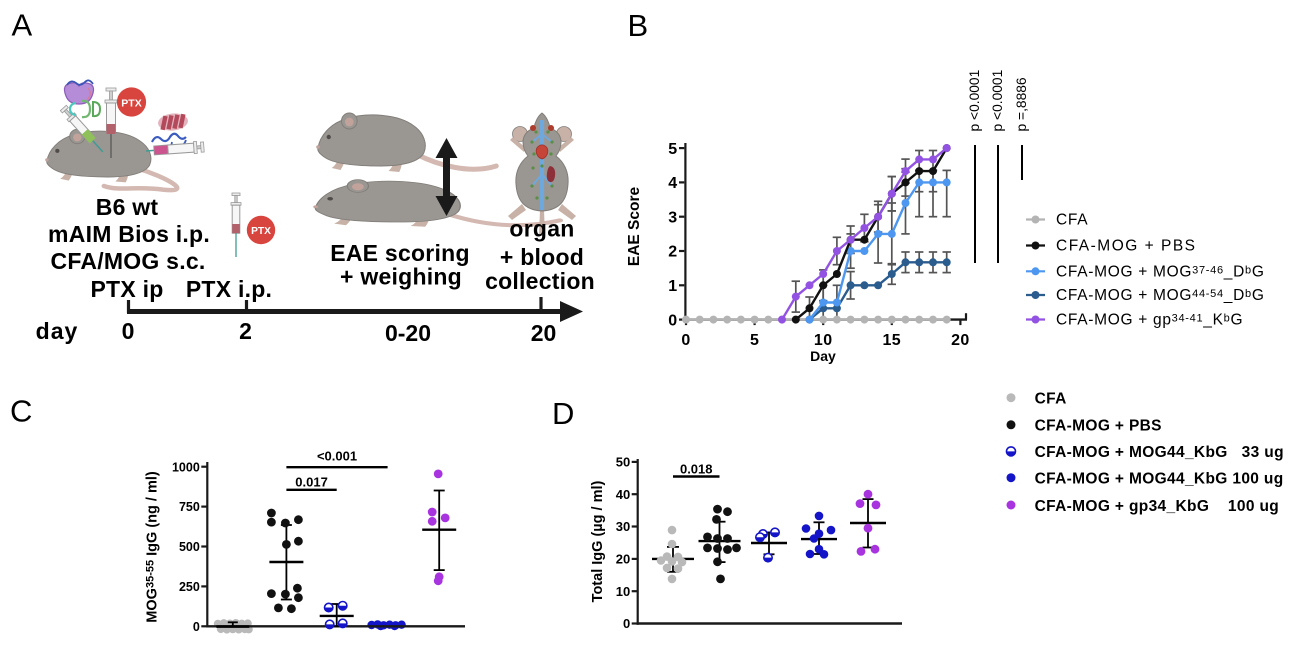 The width and height of the screenshot is (1300, 645). Describe the element at coordinates (1160, 295) in the screenshot. I see `svg-text: CFA-MOG + MOG44-54_DbG` at that location.